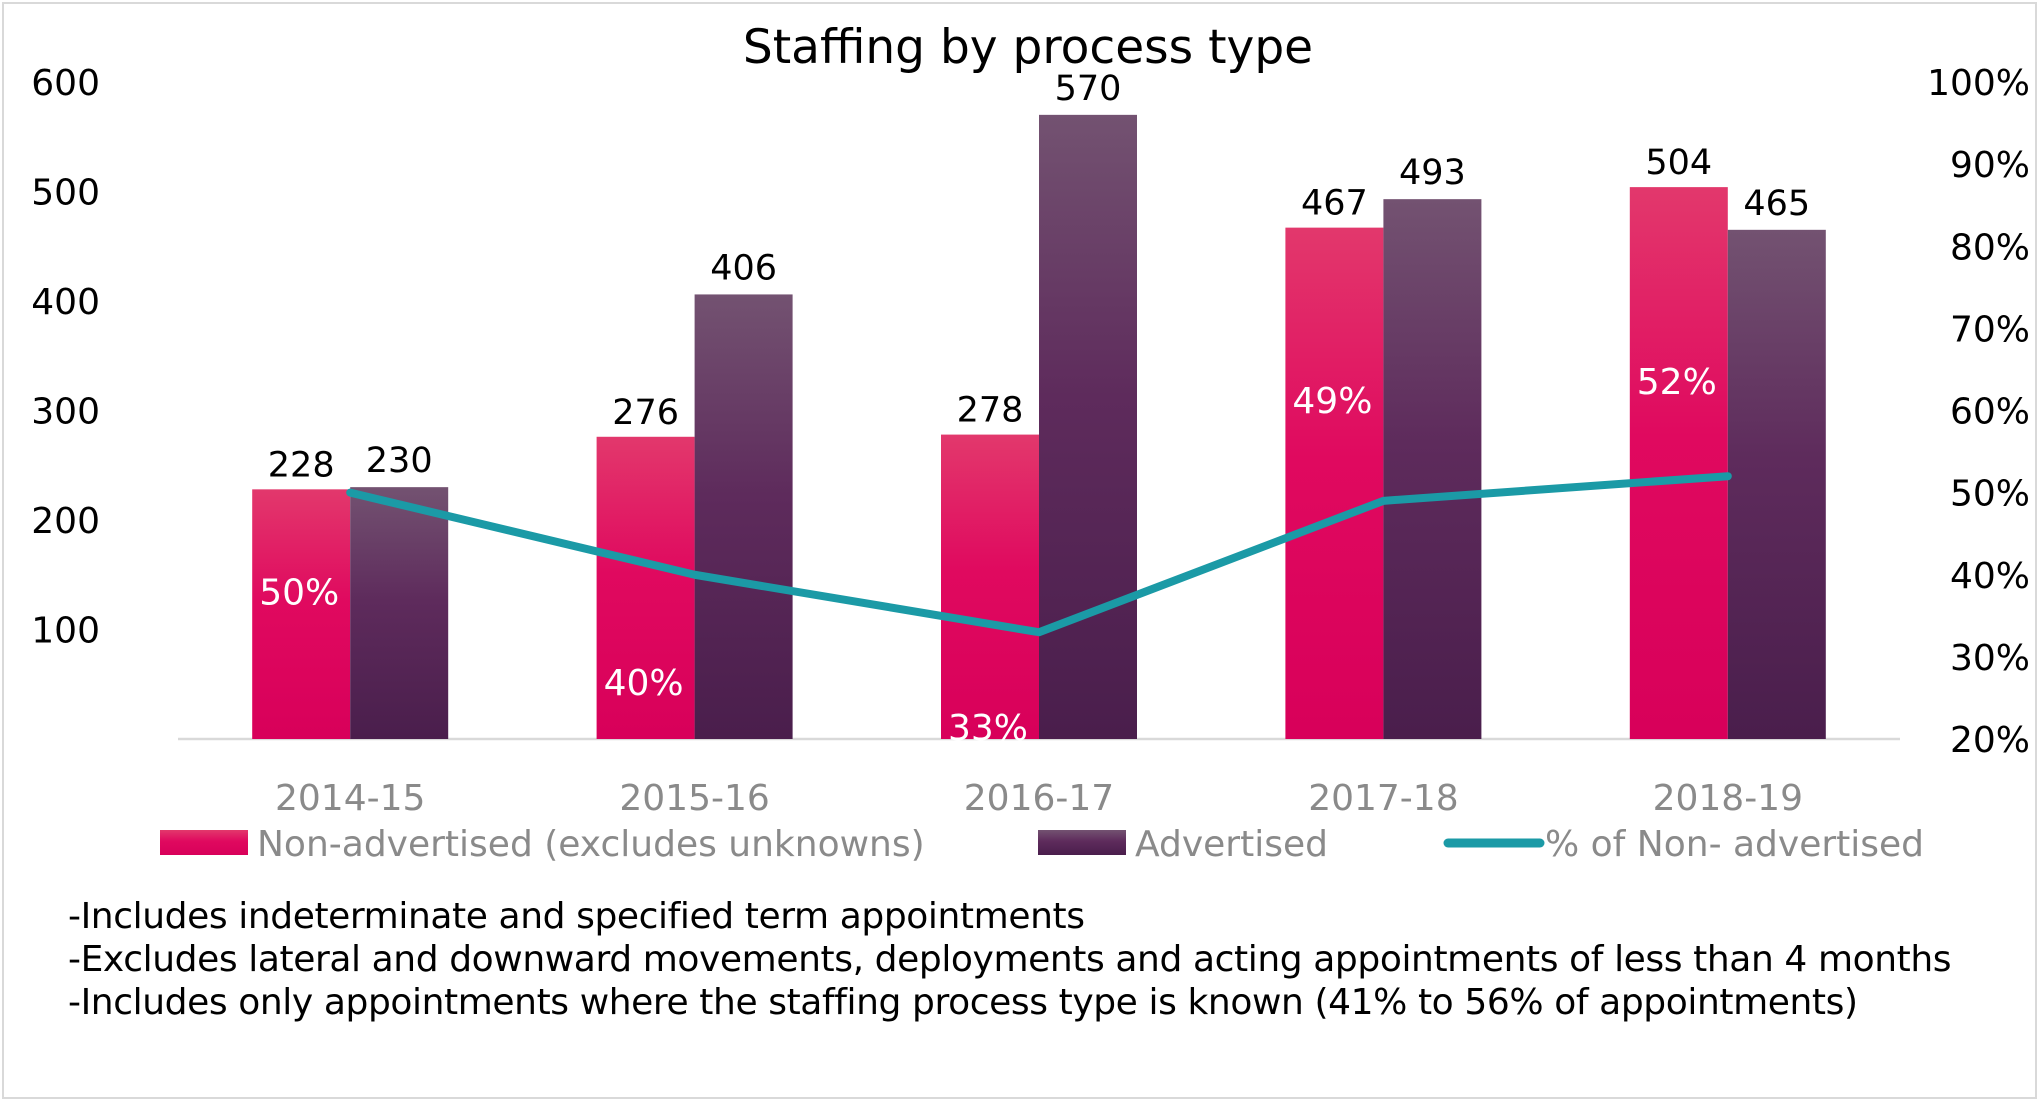  Describe the element at coordinates (1990, 165) in the screenshot. I see `y-right-tick-label: 90%` at that location.